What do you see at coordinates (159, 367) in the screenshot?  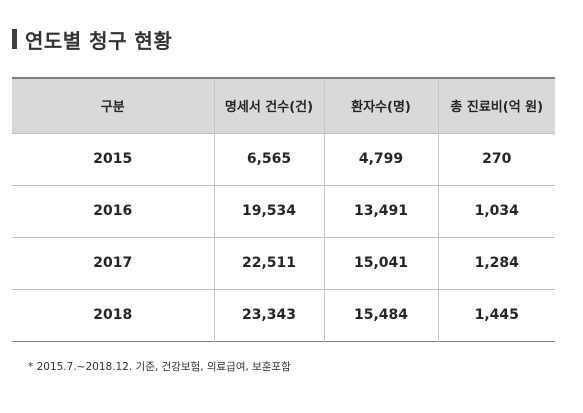 I see `footnote: * 2015.7.~2018.12. 기준, 건강보험, 의료급여, 보훈포함` at bounding box center [159, 367].